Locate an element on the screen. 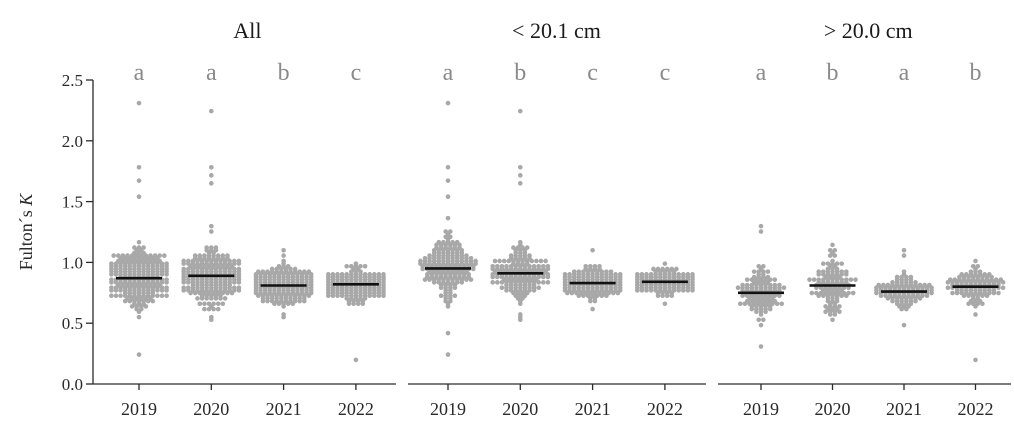  y-tick-label: 2.0 is located at coordinates (72, 141).